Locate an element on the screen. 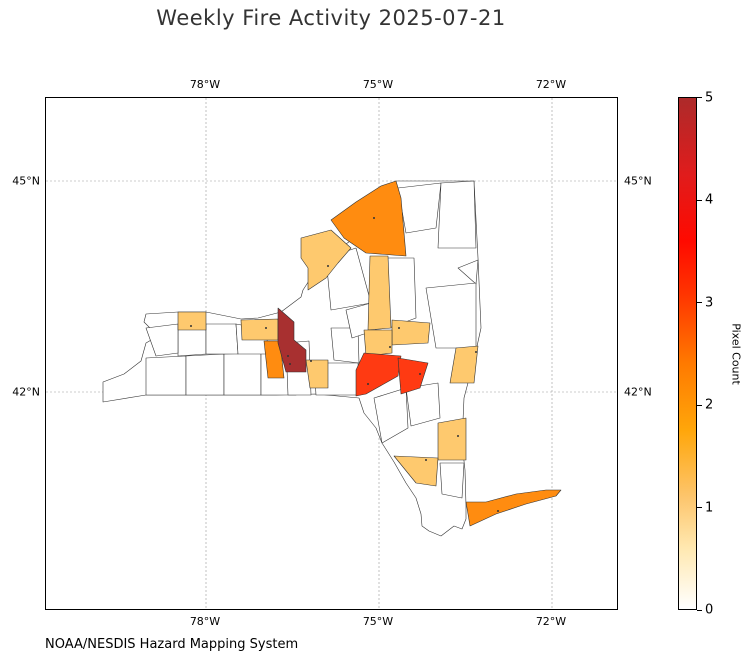 The height and width of the screenshot is (663, 751). county-orleans is located at coordinates (192, 321).